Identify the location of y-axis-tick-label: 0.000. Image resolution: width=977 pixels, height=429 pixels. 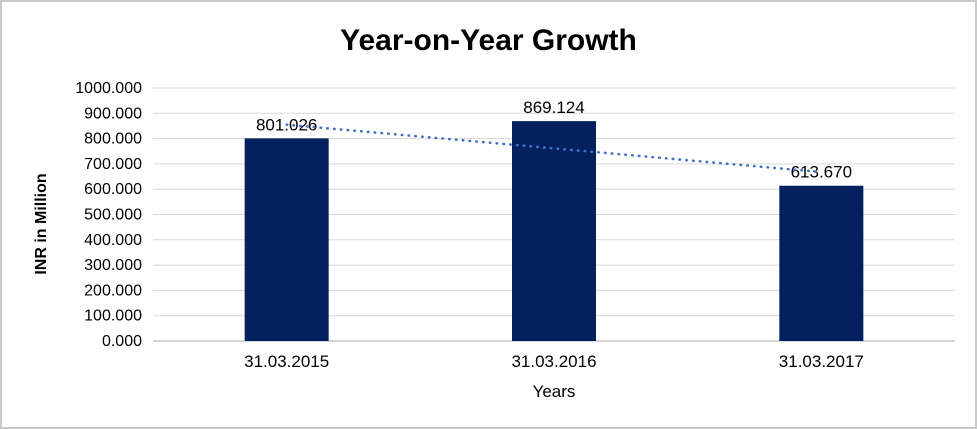
(122, 341).